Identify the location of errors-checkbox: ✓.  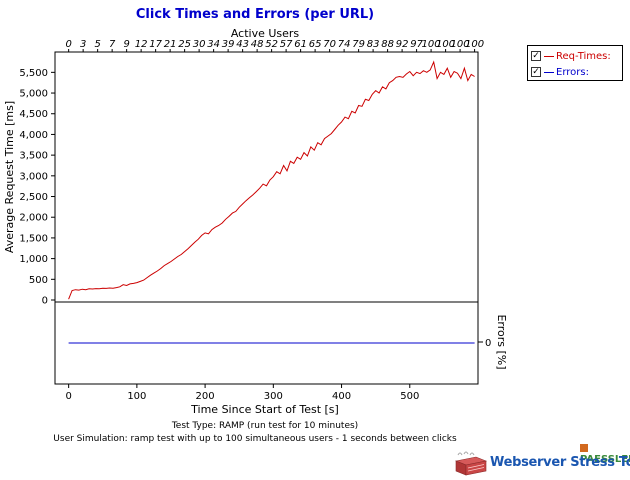
(536, 72).